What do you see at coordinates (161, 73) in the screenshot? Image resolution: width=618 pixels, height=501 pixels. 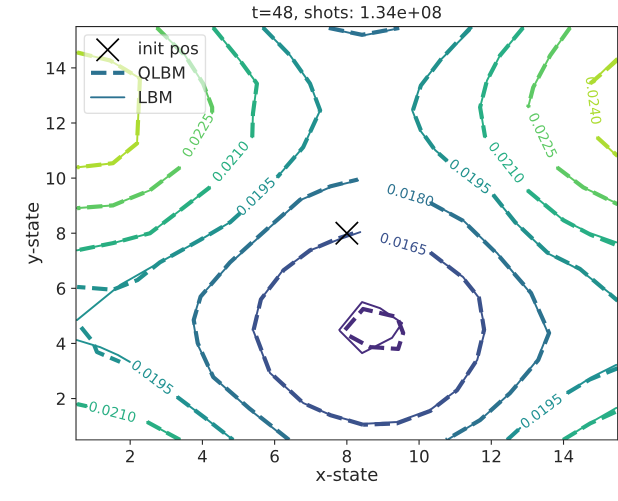 I see `legend-label: QLBM` at bounding box center [161, 73].